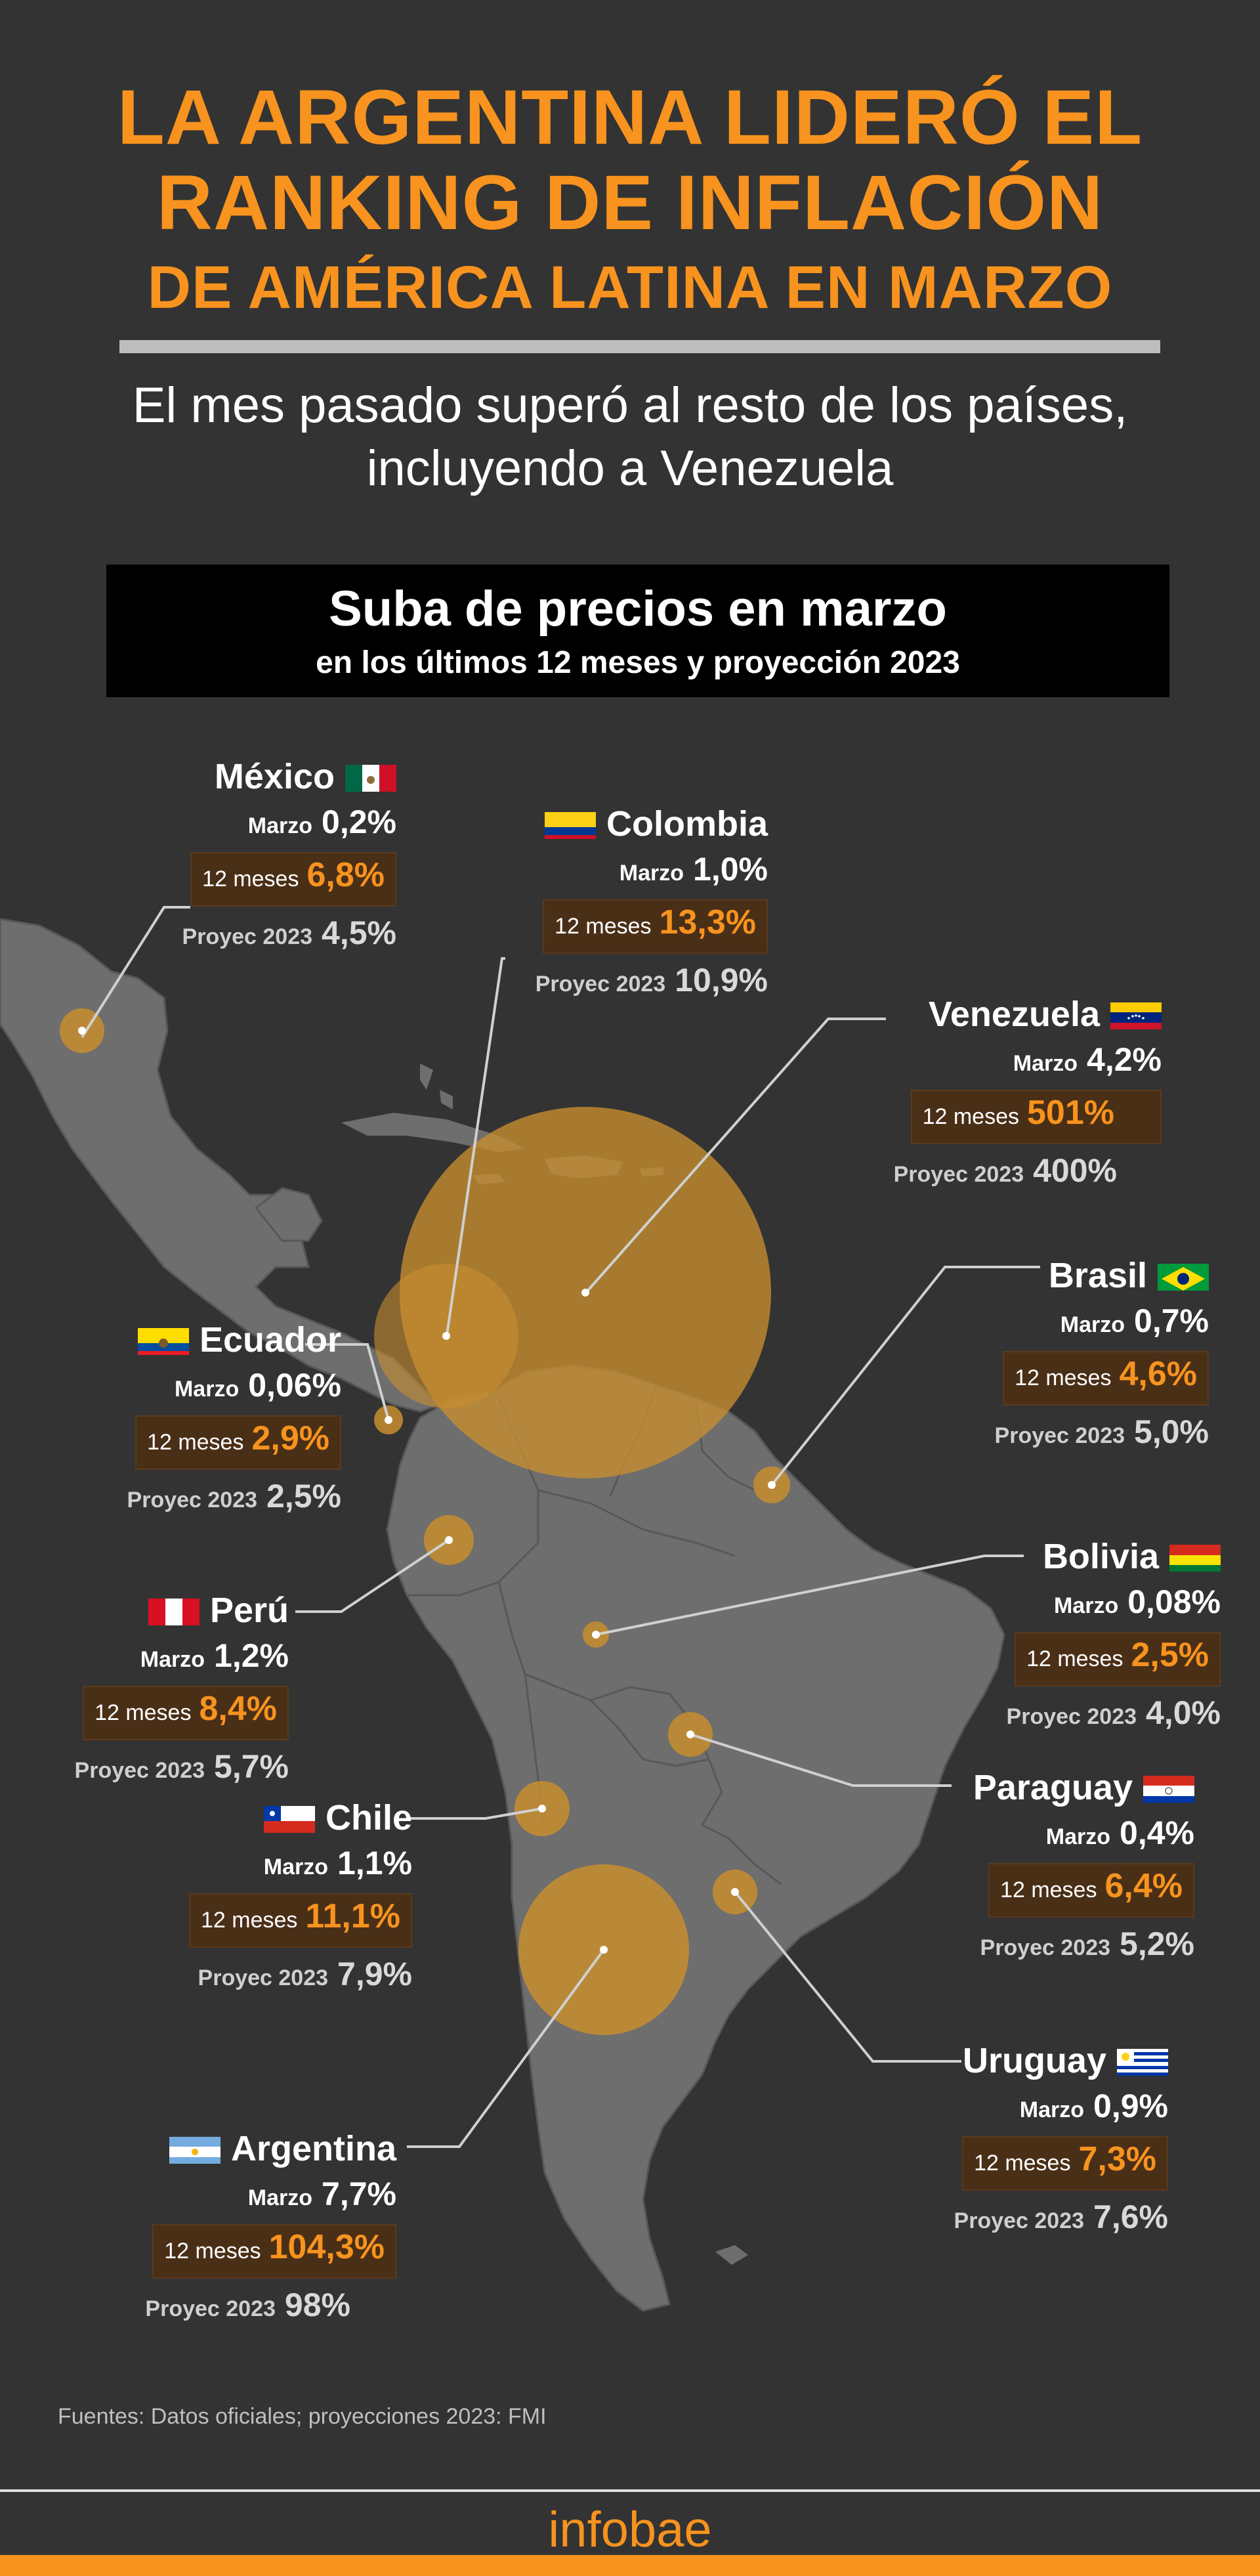  Describe the element at coordinates (194, 2149) in the screenshot. I see `argentina-flag-icon` at that location.